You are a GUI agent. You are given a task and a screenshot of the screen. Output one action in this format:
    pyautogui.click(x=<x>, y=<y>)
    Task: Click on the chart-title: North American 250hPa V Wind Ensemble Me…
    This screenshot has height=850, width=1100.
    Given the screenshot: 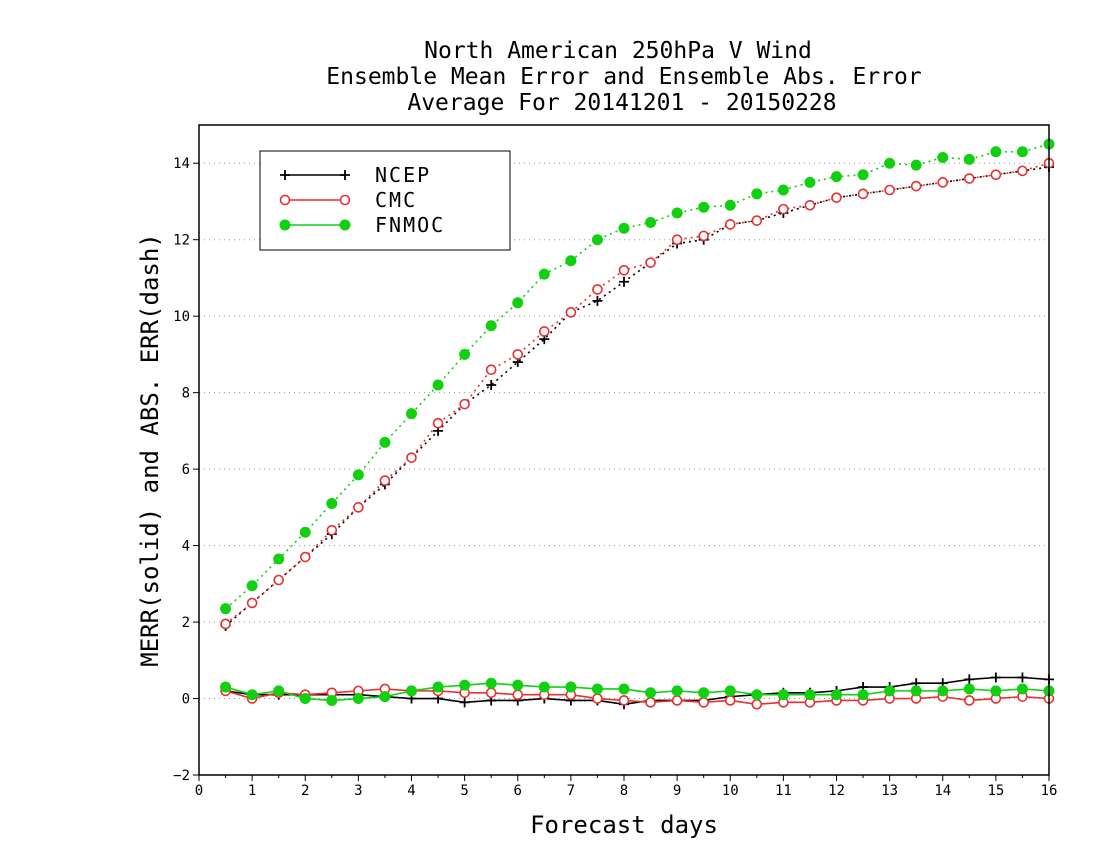 What is the action you would take?
    pyautogui.click(x=623, y=77)
    